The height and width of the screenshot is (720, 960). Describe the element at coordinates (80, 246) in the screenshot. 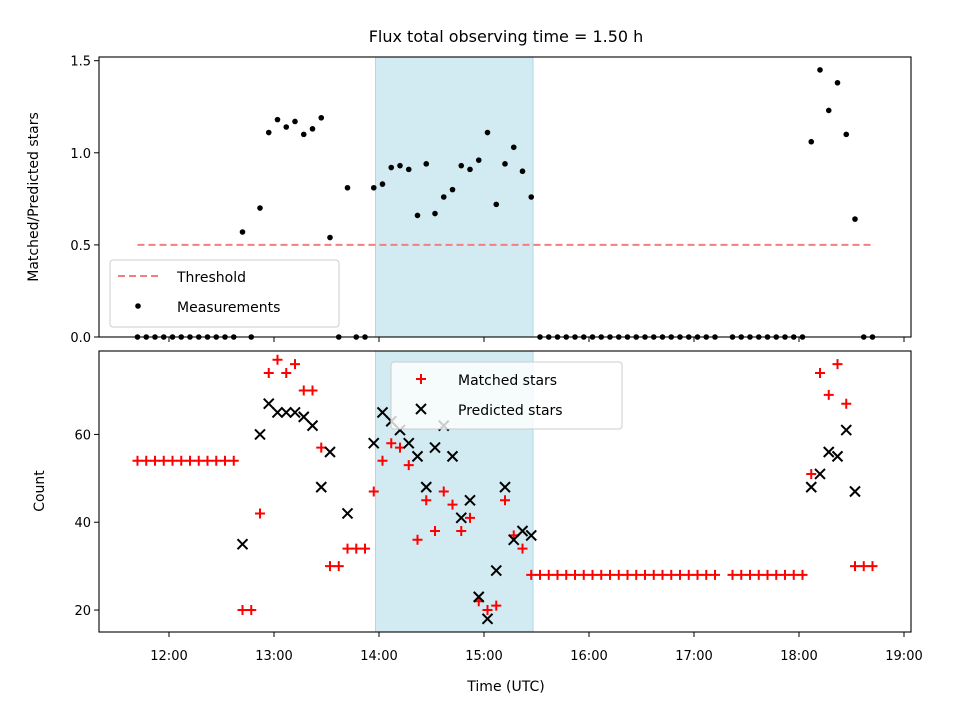

I see `top-y-tick-label: 0.5` at that location.